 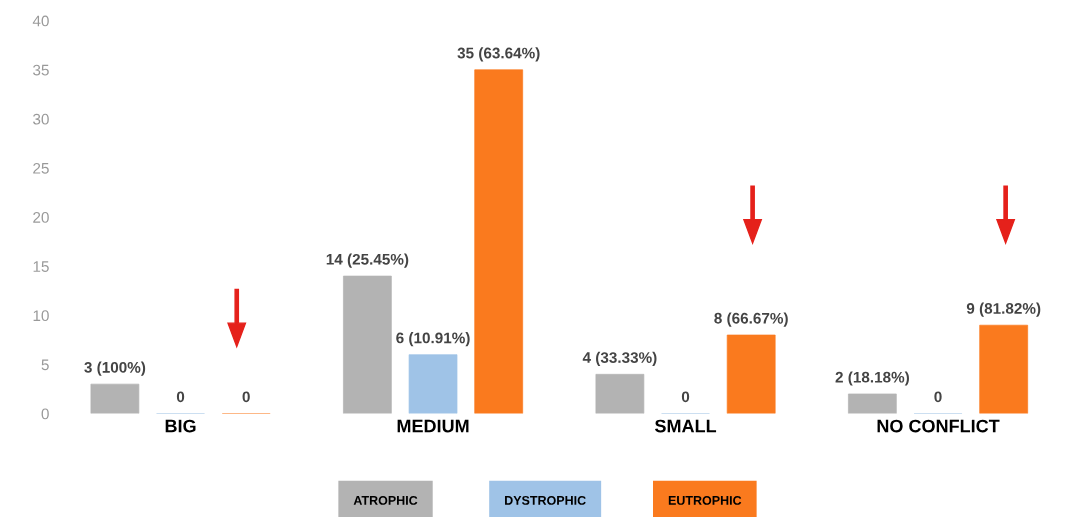 What do you see at coordinates (872, 378) in the screenshot?
I see `data-label: 2 (18.18%)` at bounding box center [872, 378].